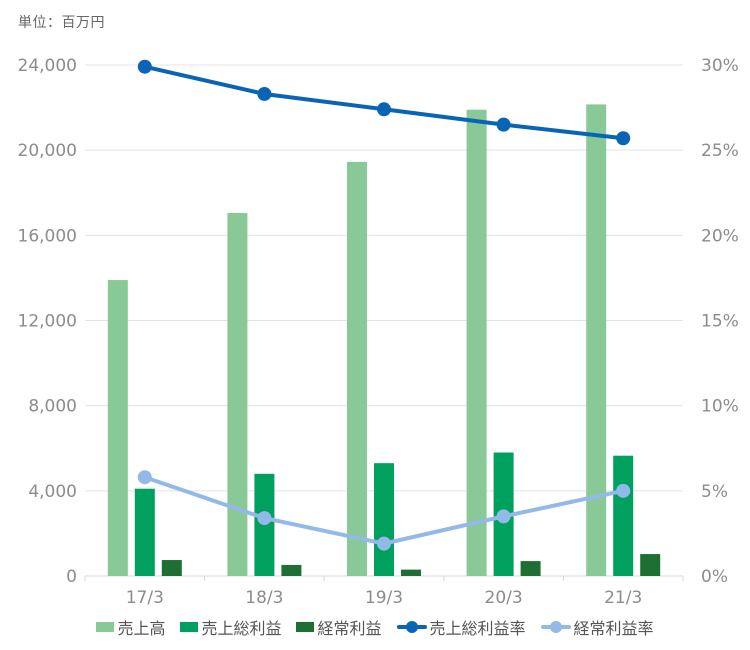 Image resolution: width=750 pixels, height=650 pixels. What do you see at coordinates (61, 23) in the screenshot?
I see `unit-label: 単位：百万円` at bounding box center [61, 23].